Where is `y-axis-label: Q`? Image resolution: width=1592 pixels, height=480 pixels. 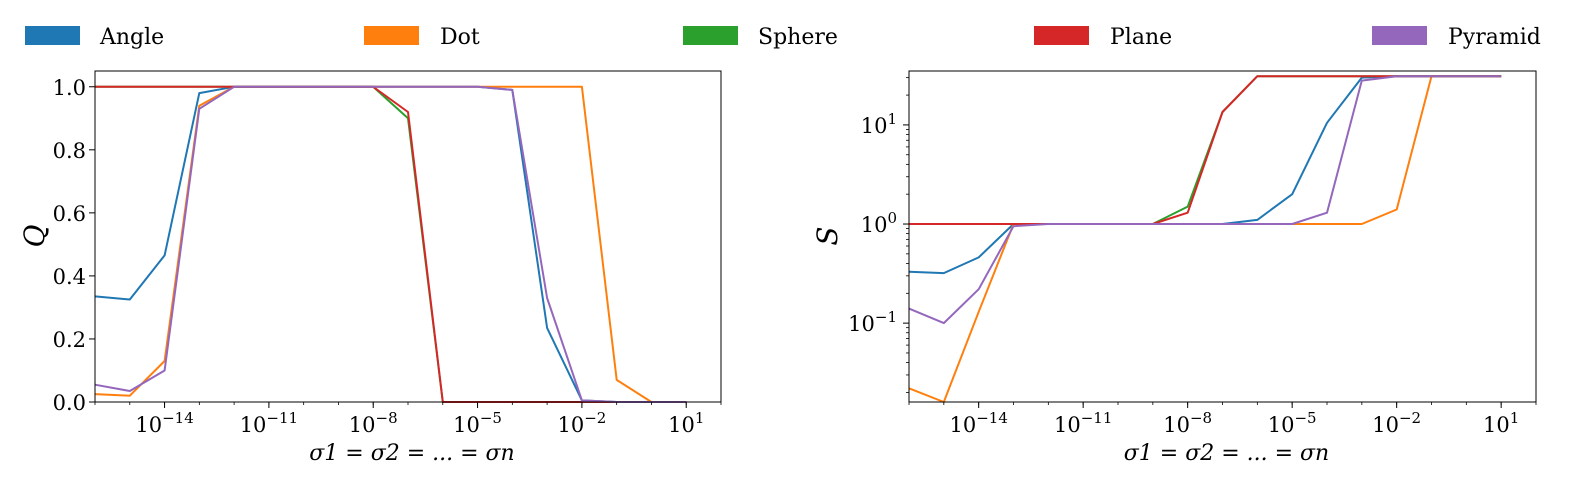 y-axis-label: Q is located at coordinates (34, 235).